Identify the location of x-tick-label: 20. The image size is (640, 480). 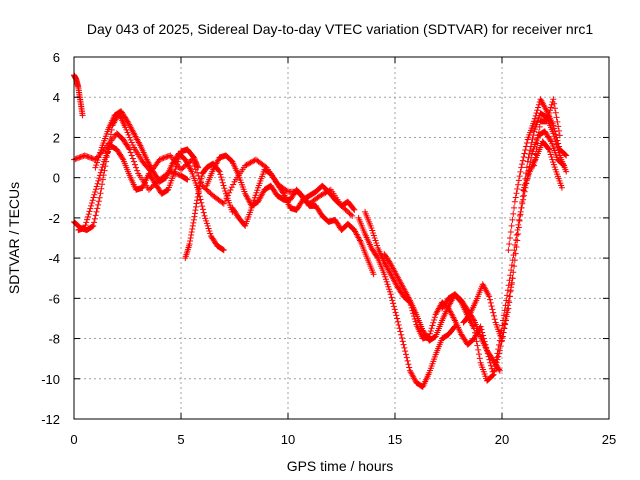
(502, 439).